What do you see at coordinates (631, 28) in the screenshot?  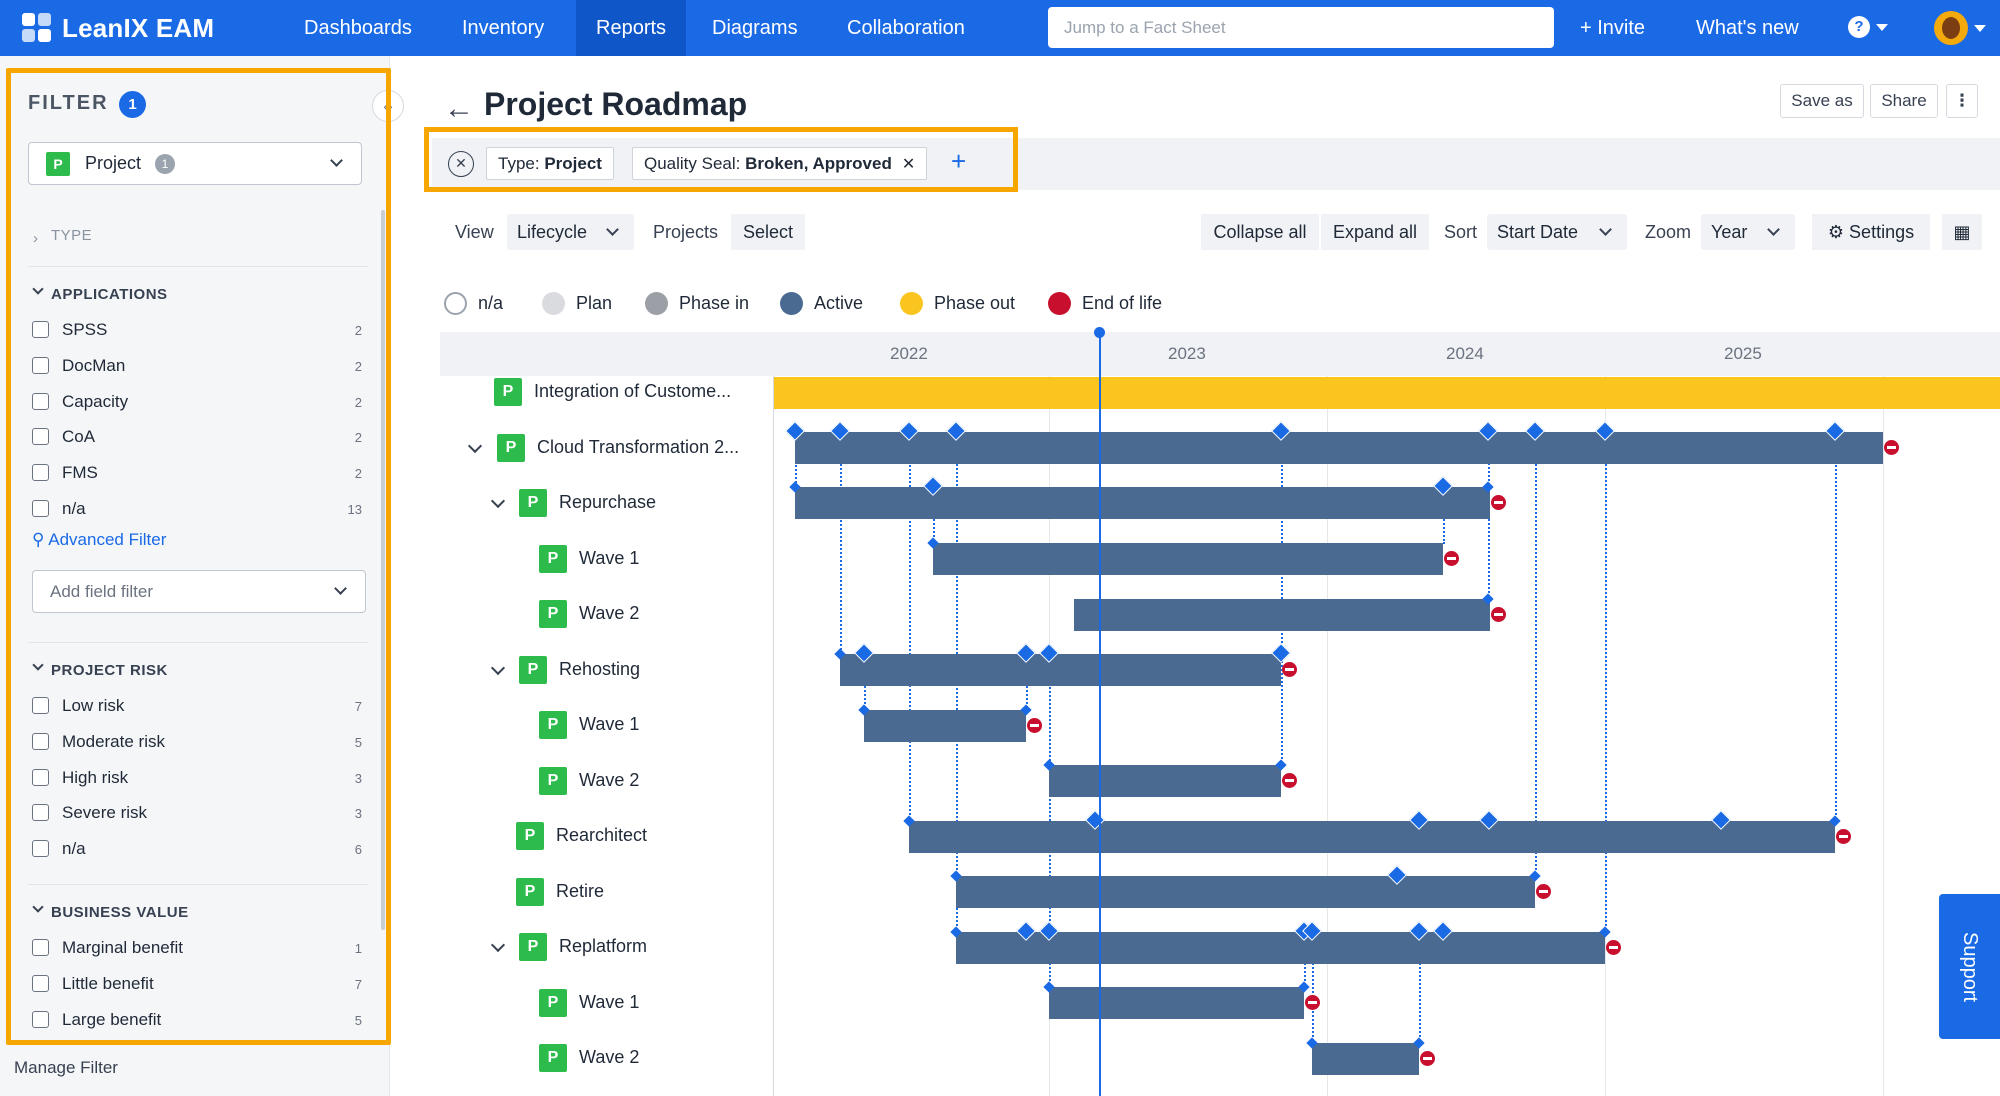 I see `nav-reports: Reports` at bounding box center [631, 28].